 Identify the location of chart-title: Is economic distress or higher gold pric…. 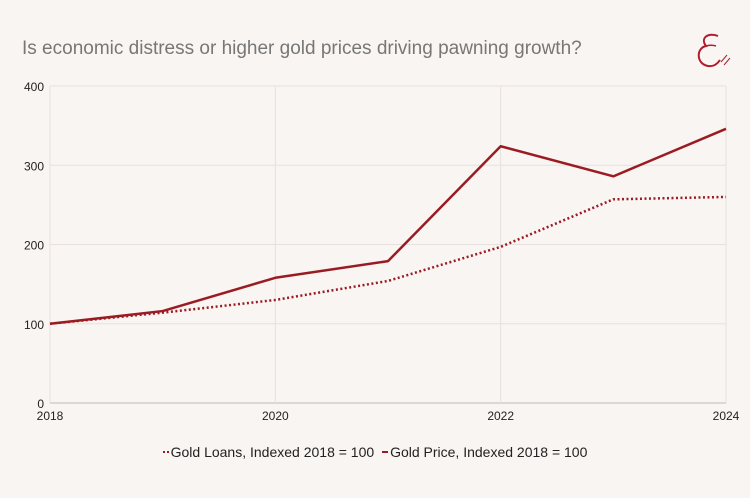
(302, 48).